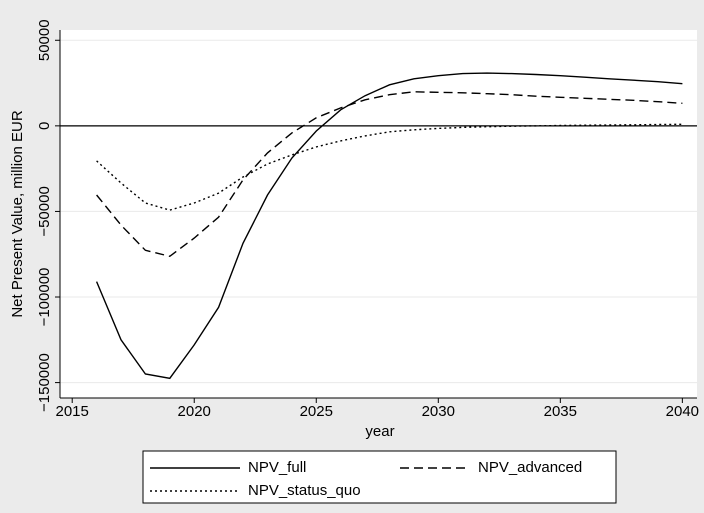  Describe the element at coordinates (72, 411) in the screenshot. I see `x-tick-label: 2015` at that location.